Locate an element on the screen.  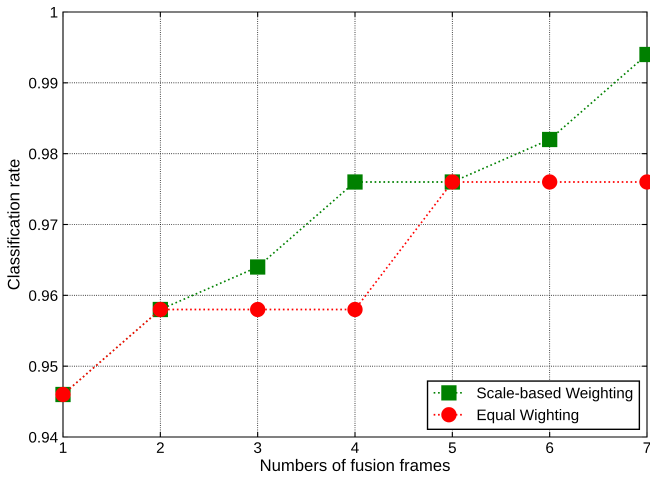
y-tick-label: 0.94 is located at coordinates (43, 437).